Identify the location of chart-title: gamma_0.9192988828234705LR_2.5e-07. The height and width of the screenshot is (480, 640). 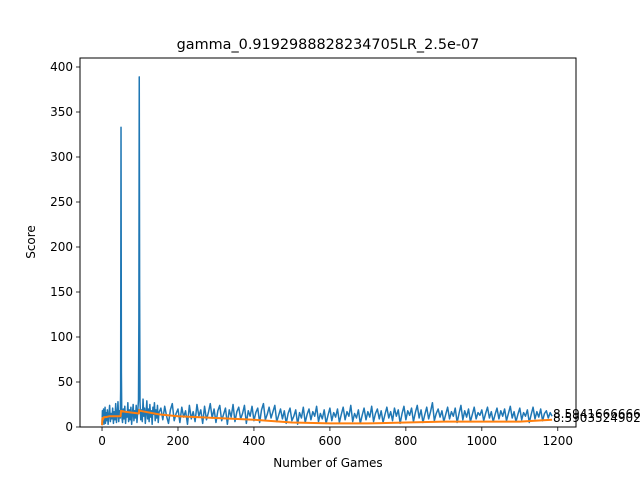
(328, 45).